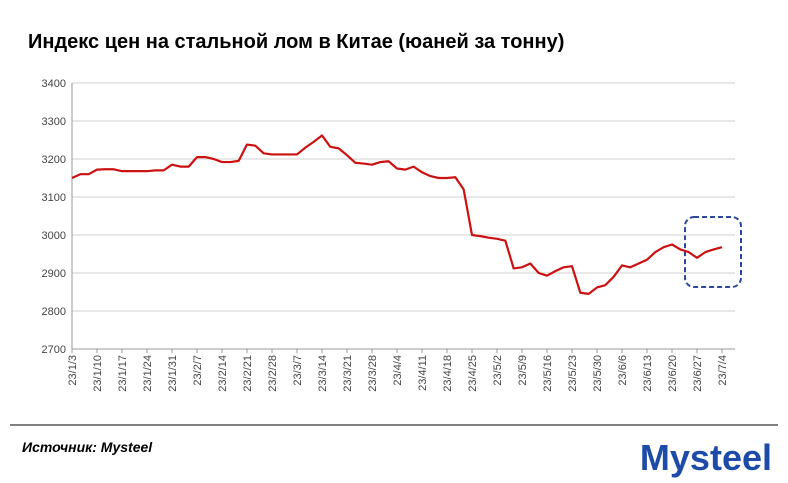 Image resolution: width=788 pixels, height=483 pixels. What do you see at coordinates (123, 373) in the screenshot?
I see `x-tick-label: 23/1/17` at bounding box center [123, 373].